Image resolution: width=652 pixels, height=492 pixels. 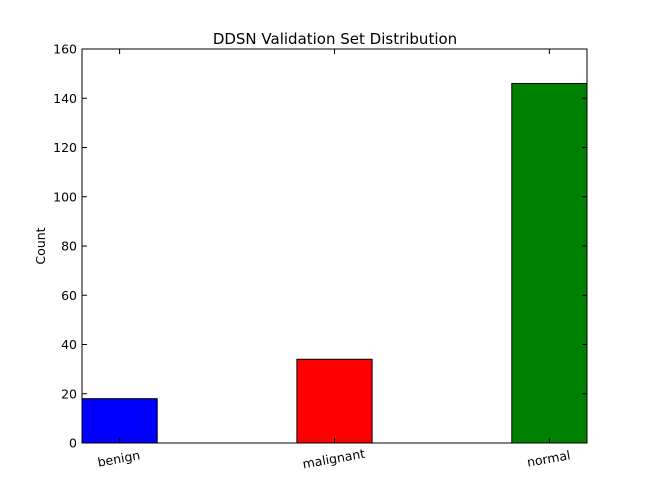 I want to click on y-tick-label: 100, so click(x=65, y=196).